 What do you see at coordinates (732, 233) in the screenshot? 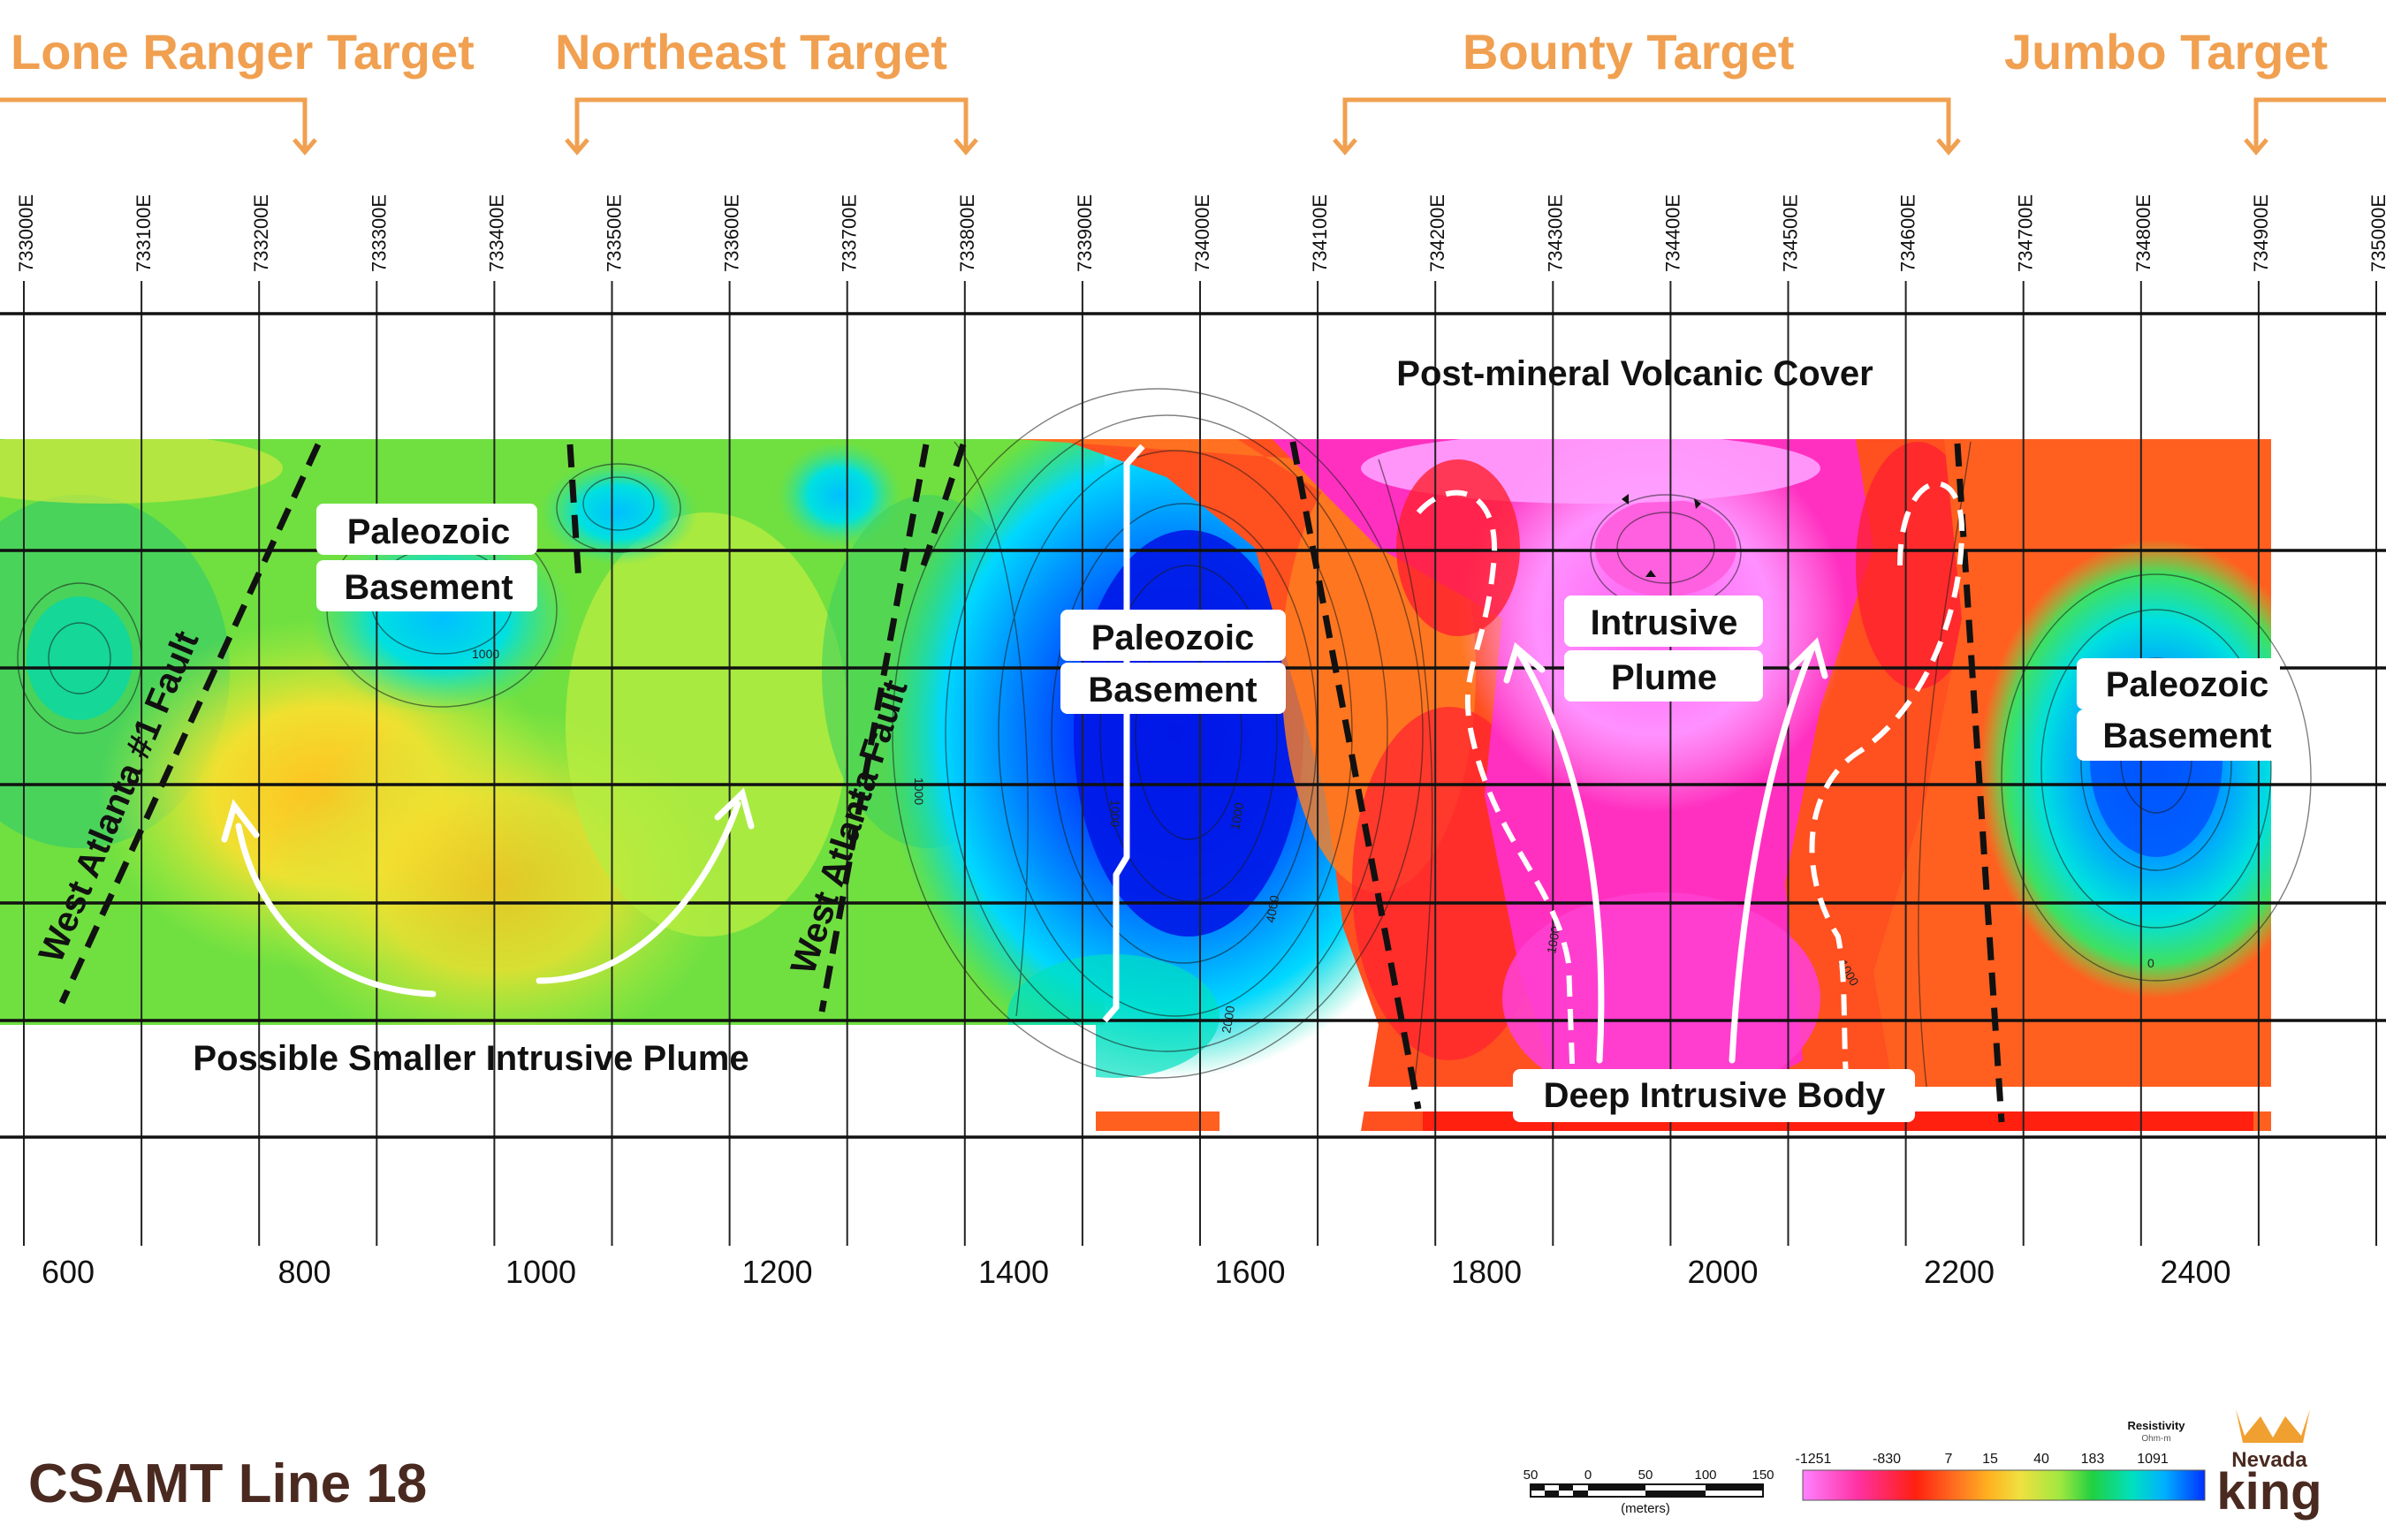
I see `easting-label: 733600E` at bounding box center [732, 233].